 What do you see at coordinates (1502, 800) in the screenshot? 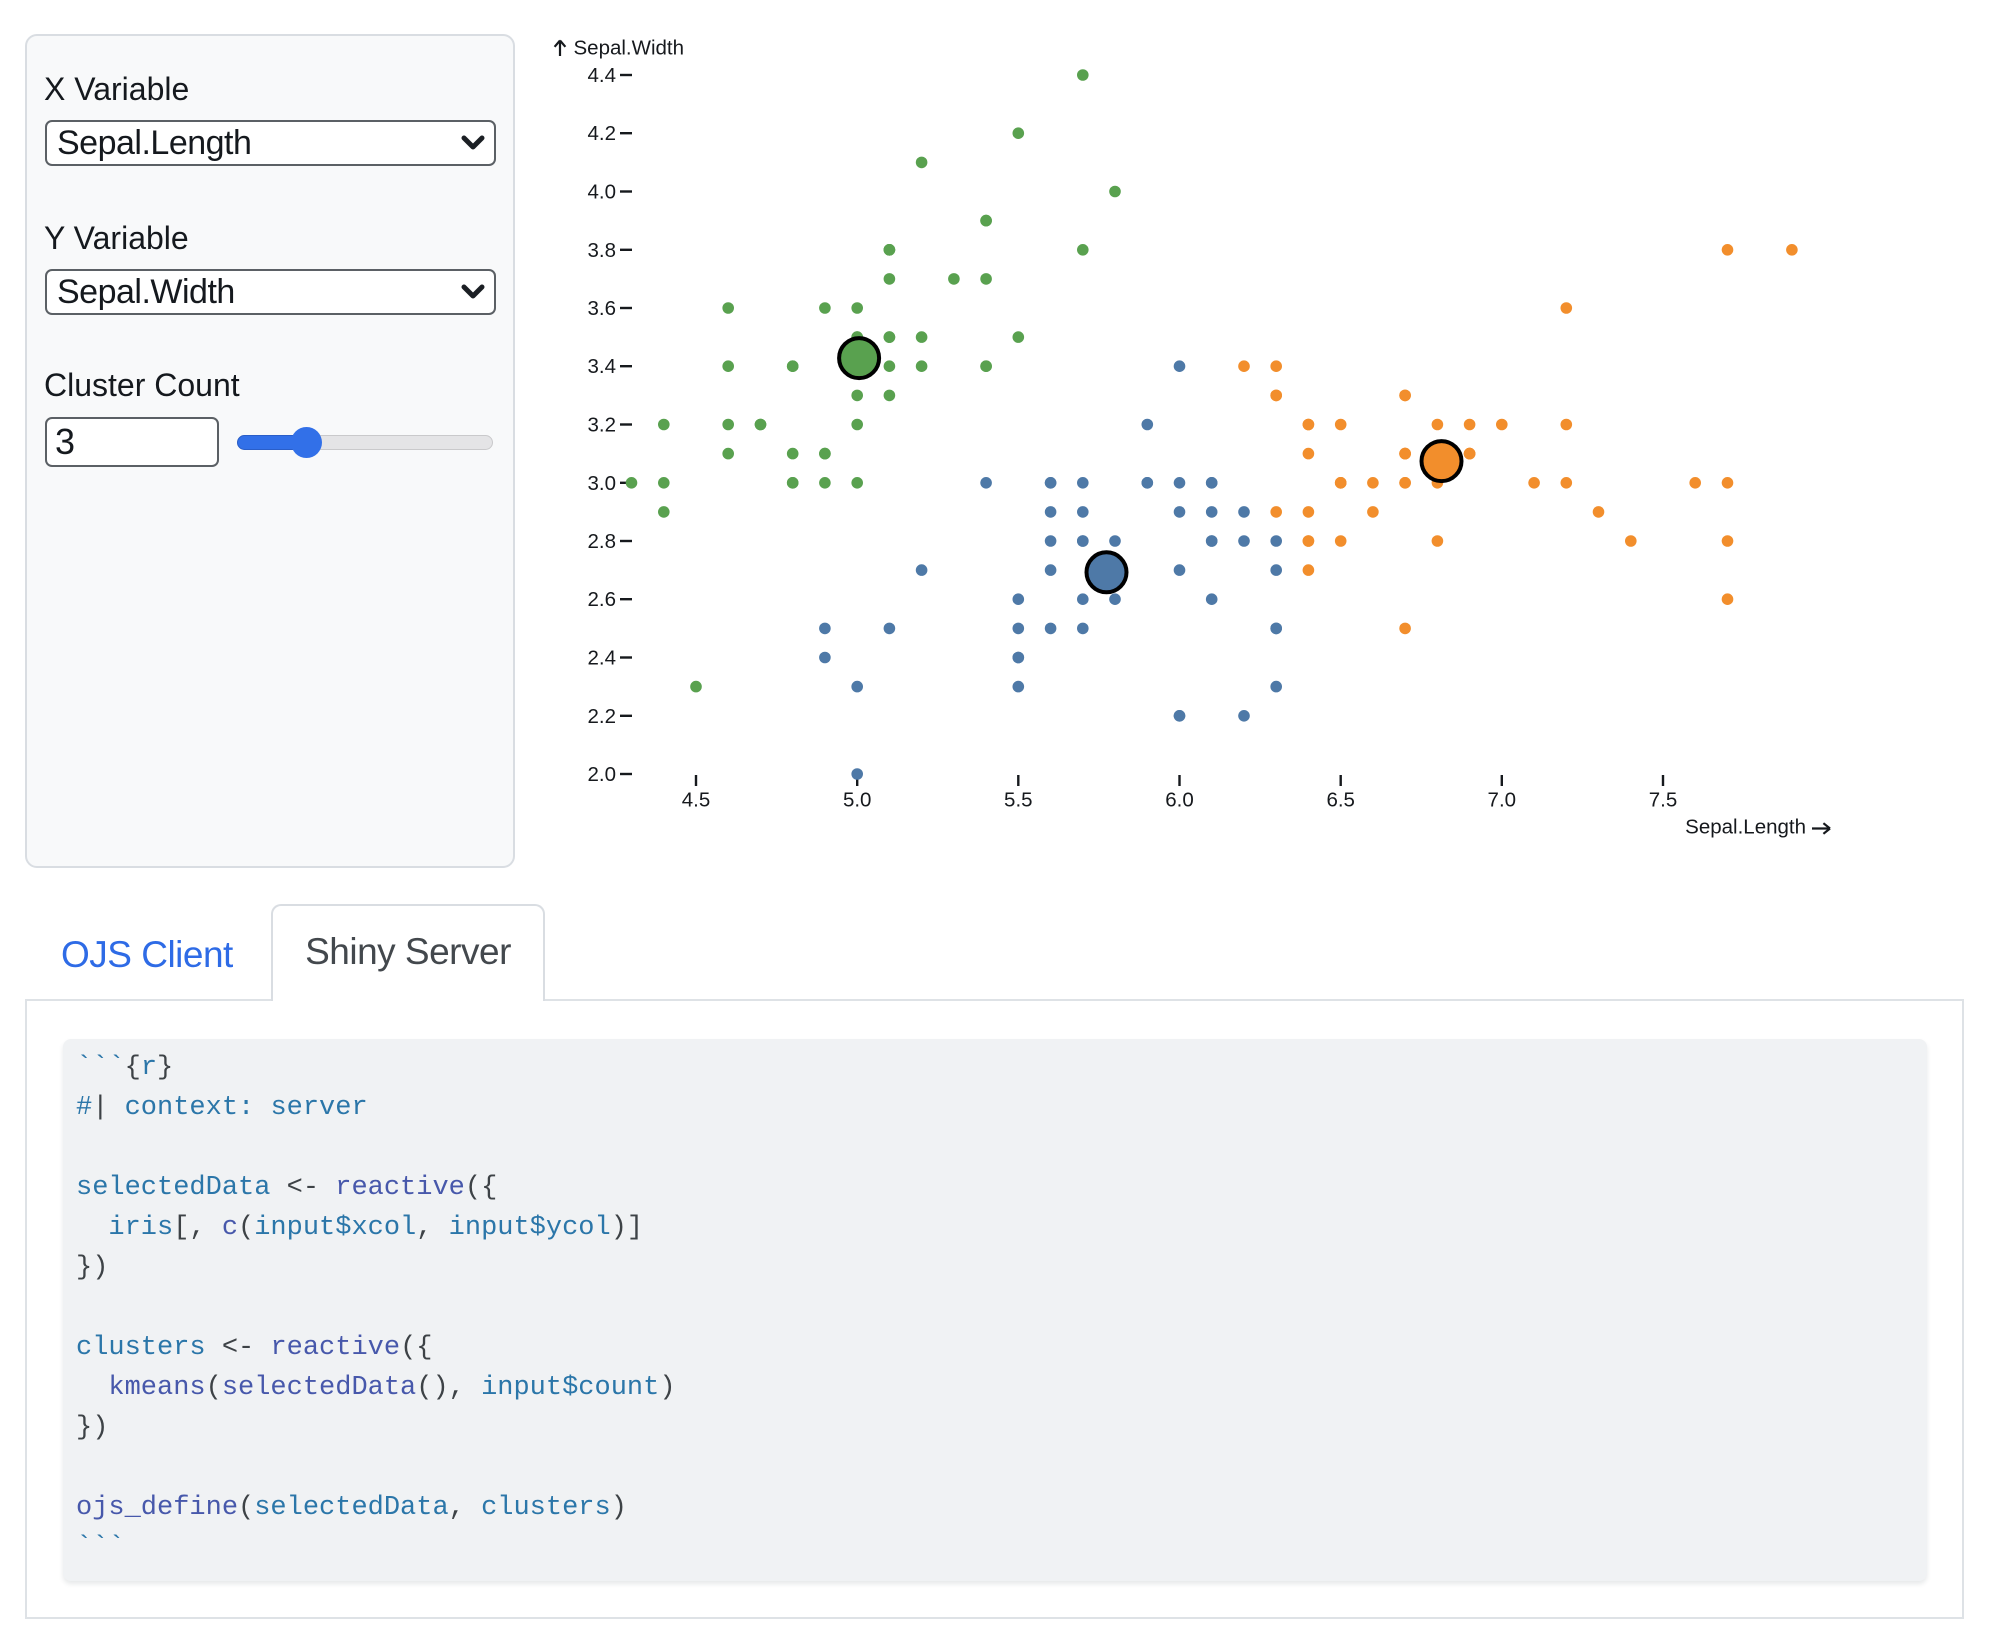
I see `svg-text: 7.0` at bounding box center [1502, 800].